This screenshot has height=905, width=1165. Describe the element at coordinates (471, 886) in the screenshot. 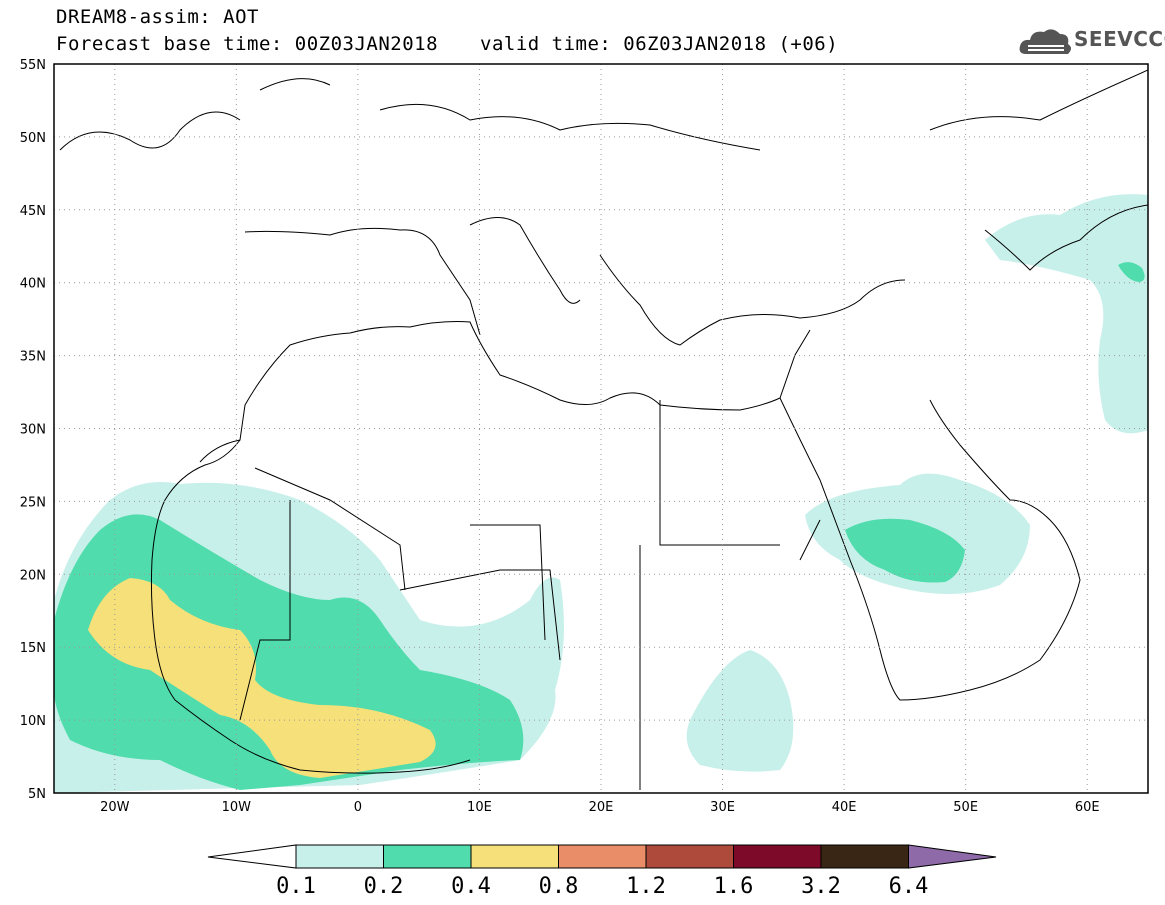

I see `colorbar-tick-label: 0.4` at that location.